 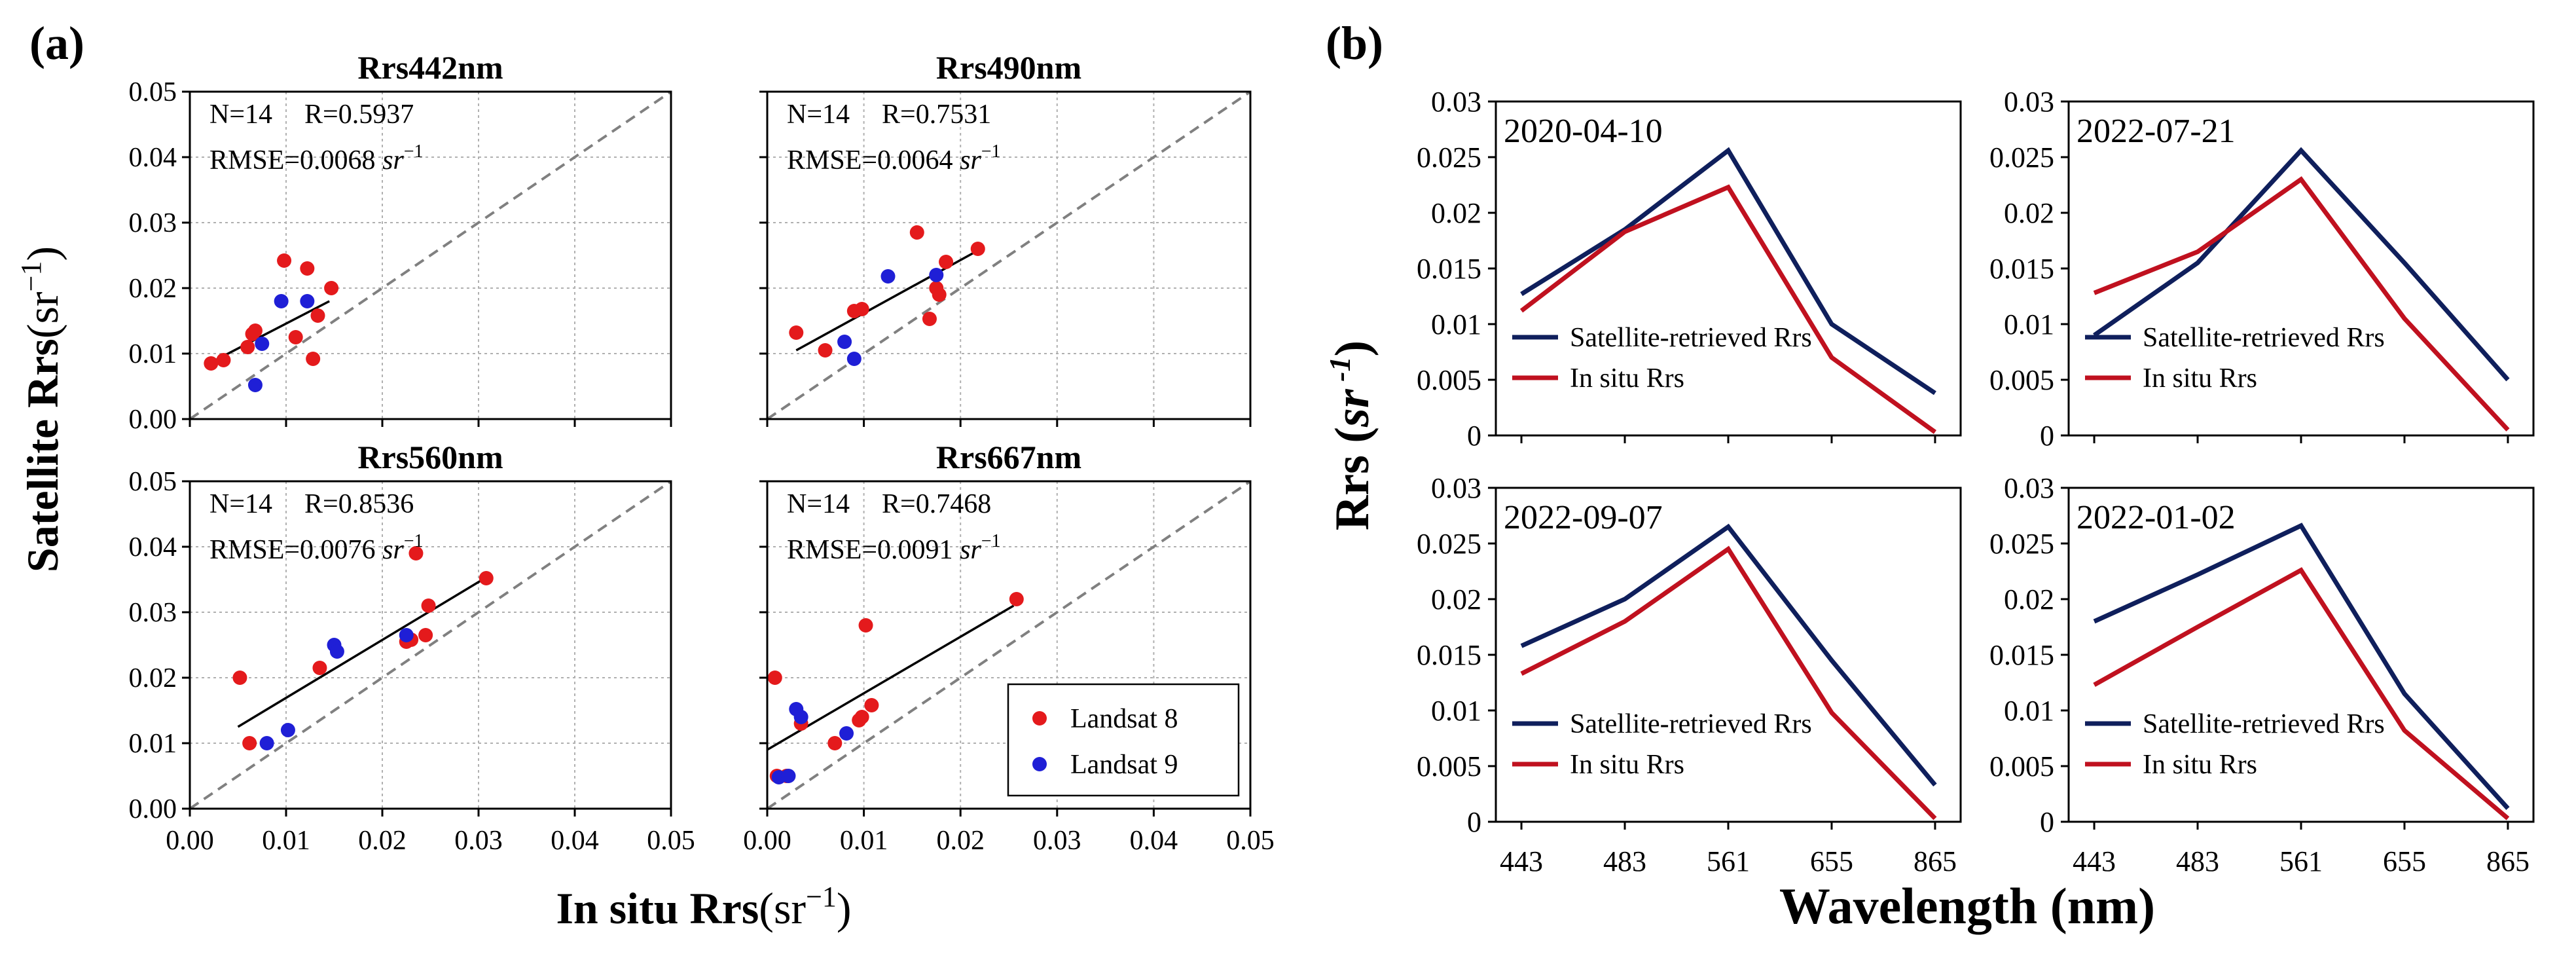 What do you see at coordinates (2021, 655) in the screenshot?
I see `y-tick-label: 0.015` at bounding box center [2021, 655].